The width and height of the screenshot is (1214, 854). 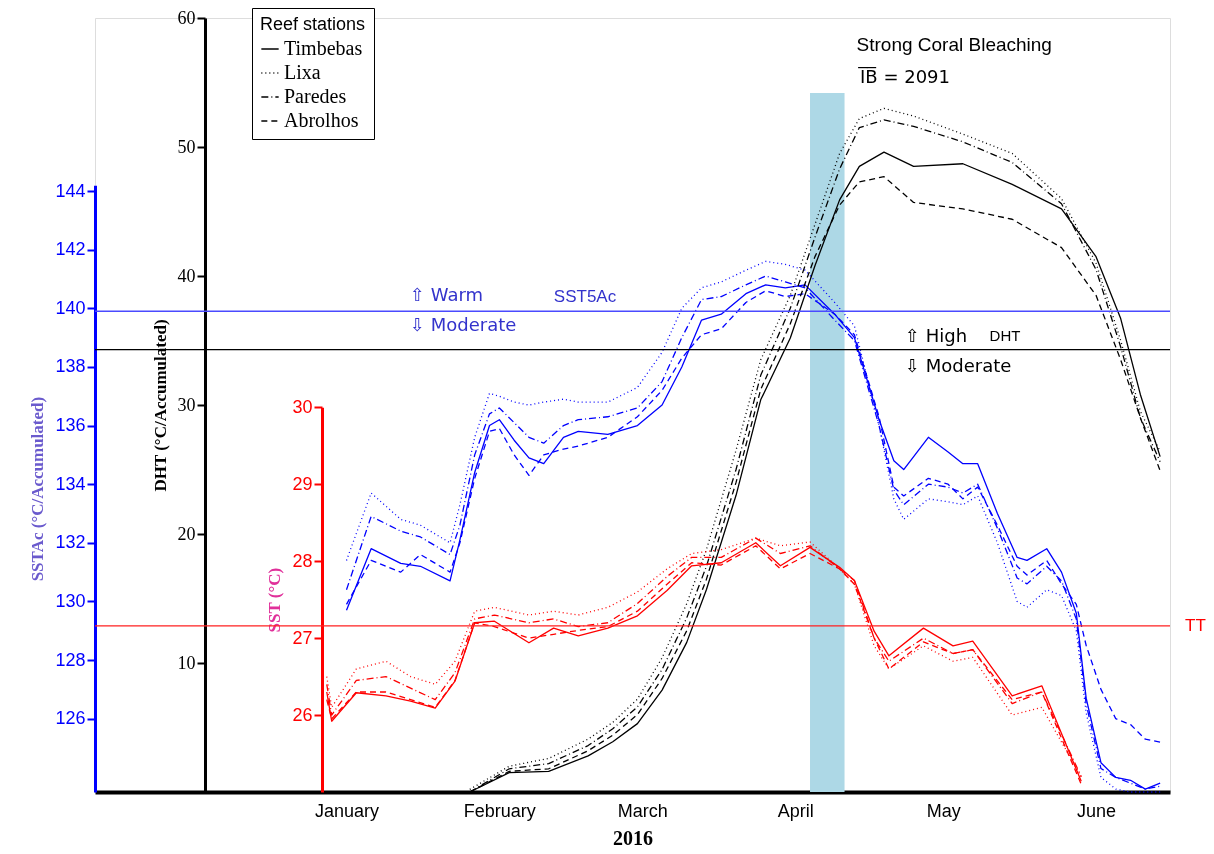 I want to click on y3-tick-label: 26, so click(x=302, y=714).